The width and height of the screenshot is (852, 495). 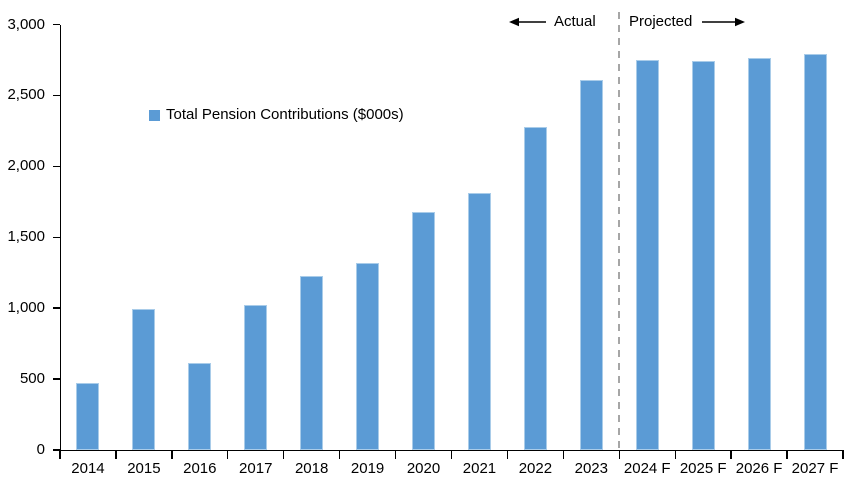 I want to click on bar-2017, so click(x=256, y=377).